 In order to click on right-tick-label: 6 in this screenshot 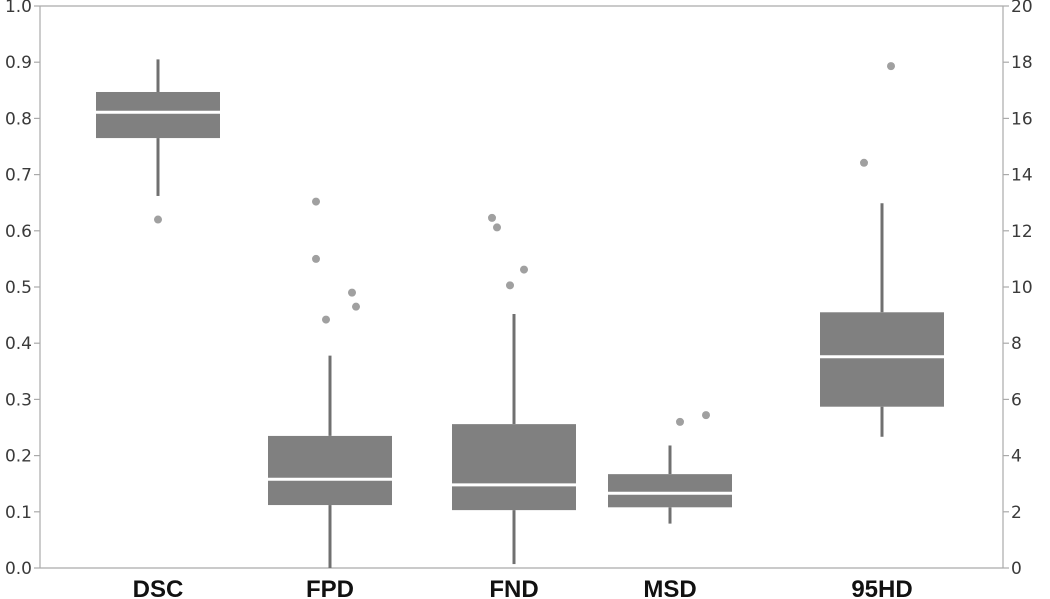, I will do `click(1016, 400)`.